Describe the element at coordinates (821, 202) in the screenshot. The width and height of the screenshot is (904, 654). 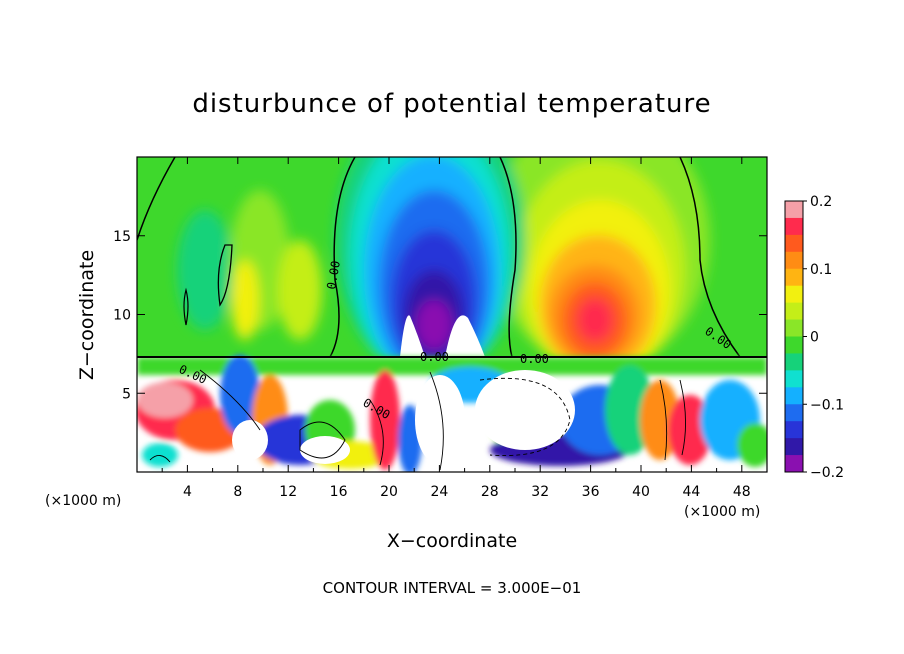
I see `colorbar-tick-label: 0.2` at that location.